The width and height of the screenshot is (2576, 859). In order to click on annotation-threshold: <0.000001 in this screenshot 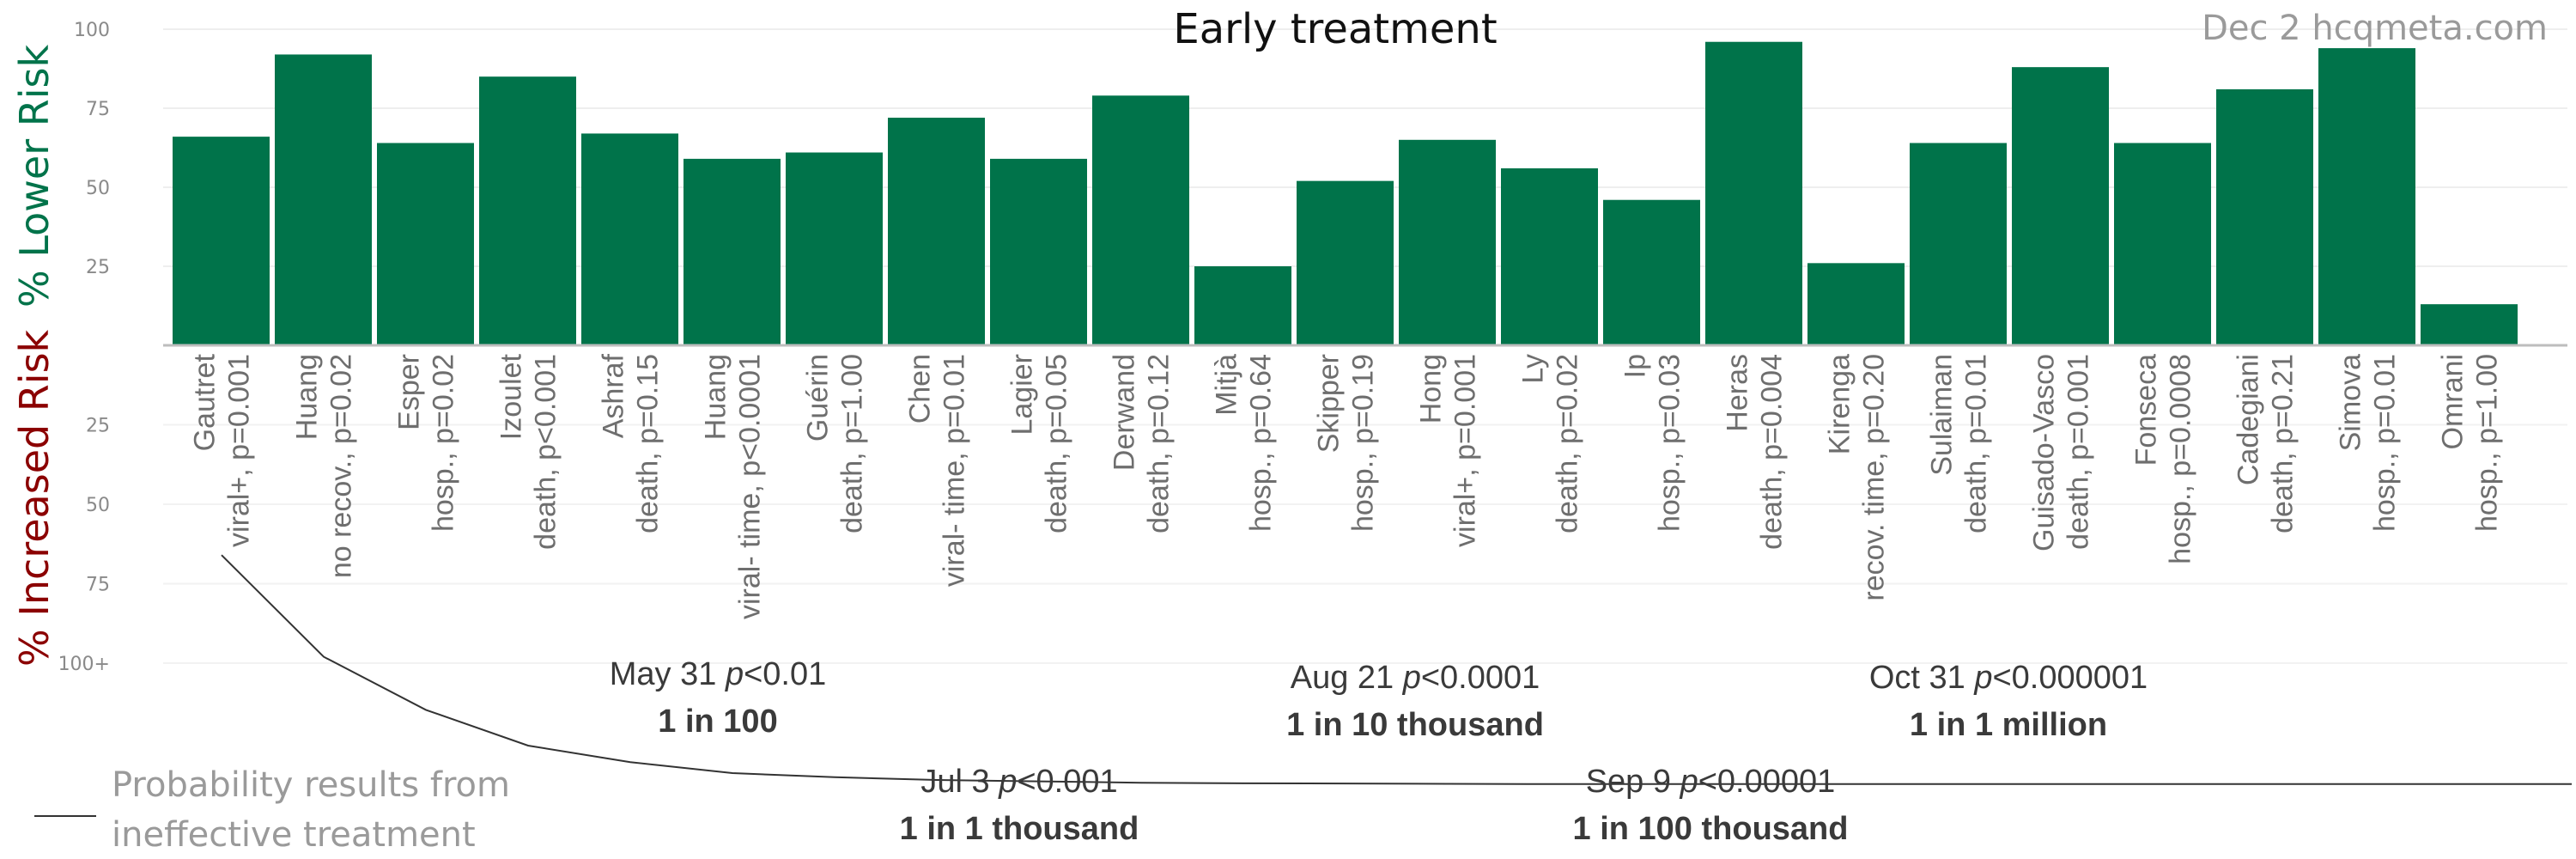, I will do `click(2070, 678)`.